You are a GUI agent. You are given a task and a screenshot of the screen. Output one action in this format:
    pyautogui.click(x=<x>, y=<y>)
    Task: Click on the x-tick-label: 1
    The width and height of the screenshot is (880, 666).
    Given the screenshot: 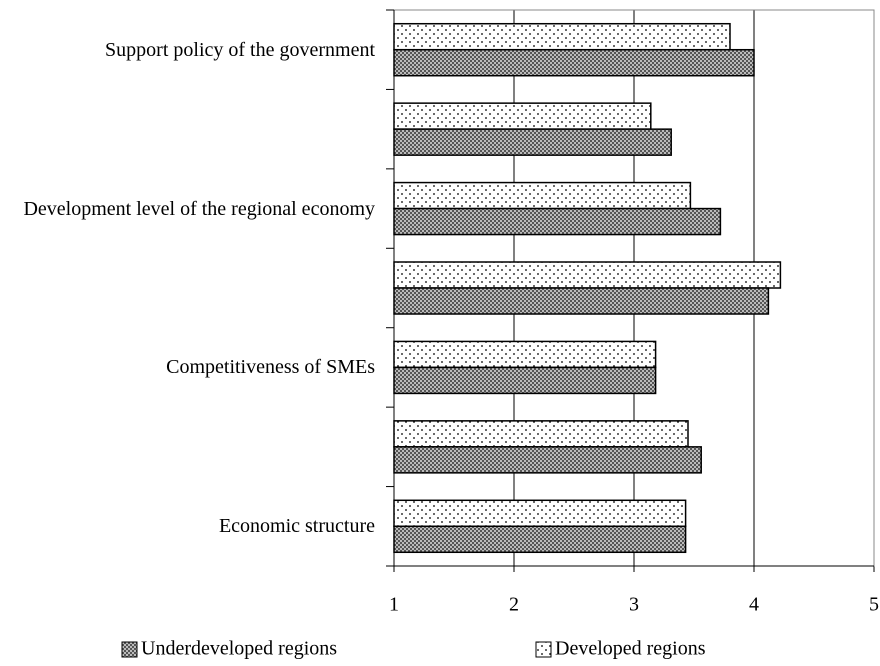 What is the action you would take?
    pyautogui.click(x=394, y=605)
    